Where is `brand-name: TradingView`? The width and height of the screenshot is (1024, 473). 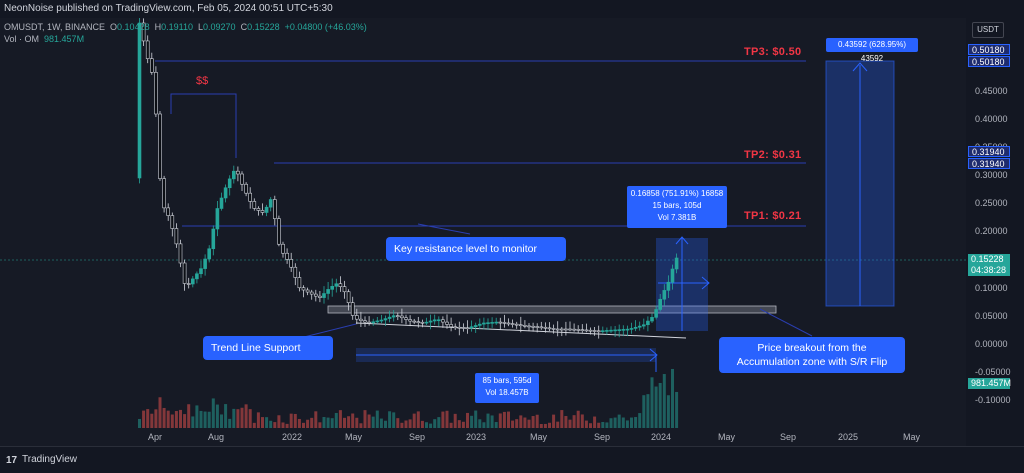
brand-name: TradingView is located at coordinates (50, 459).